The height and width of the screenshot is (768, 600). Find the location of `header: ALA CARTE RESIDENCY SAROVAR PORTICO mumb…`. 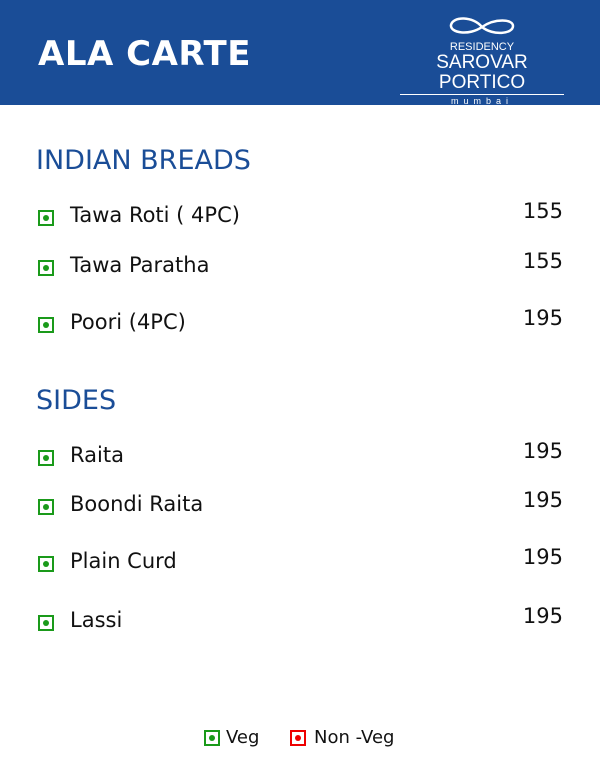

header: ALA CARTE RESIDENCY SAROVAR PORTICO mumb… is located at coordinates (300, 53).